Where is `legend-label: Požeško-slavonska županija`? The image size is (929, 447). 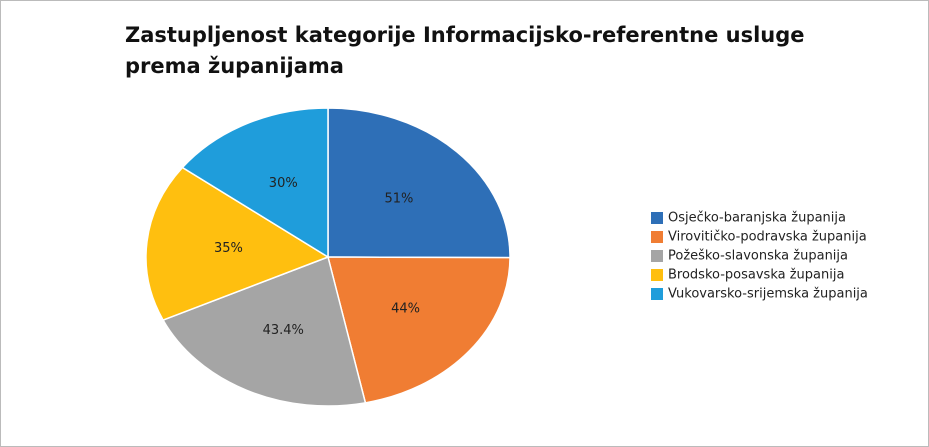
legend-label: Požeško-slavonska županija is located at coordinates (758, 256).